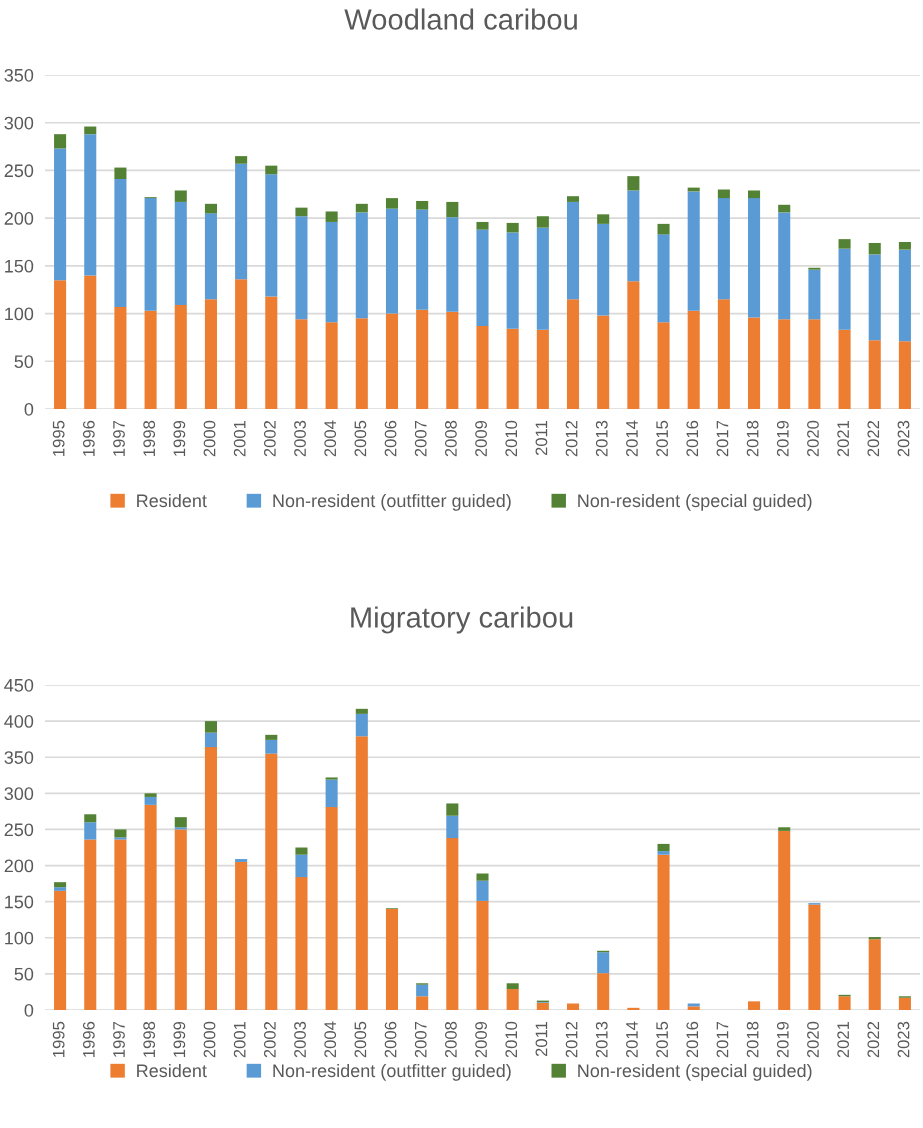 This screenshot has width=923, height=1128. I want to click on x-tick-label: 1999, so click(179, 1039).